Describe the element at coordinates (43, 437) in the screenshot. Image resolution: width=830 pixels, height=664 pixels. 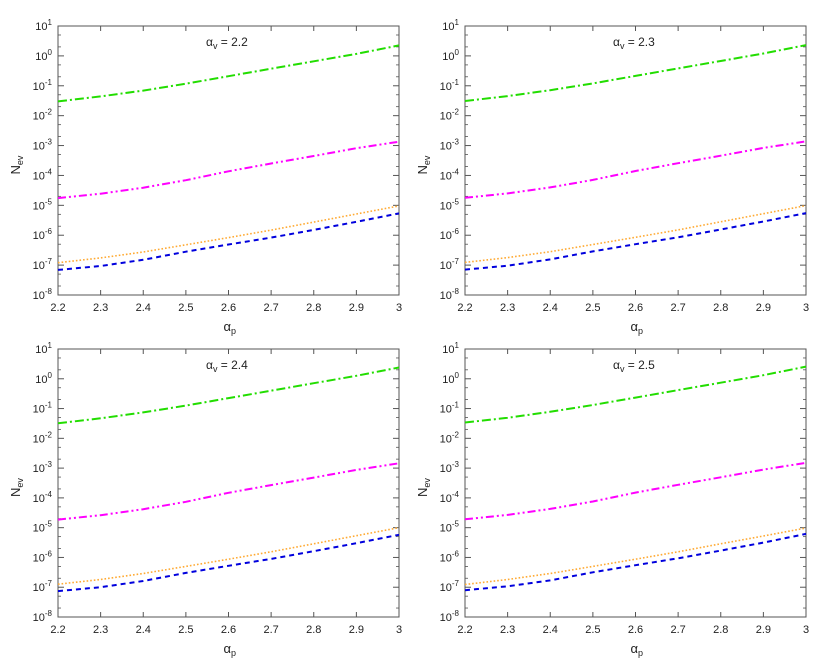
I see `y-tick-label: 10⁻²` at that location.